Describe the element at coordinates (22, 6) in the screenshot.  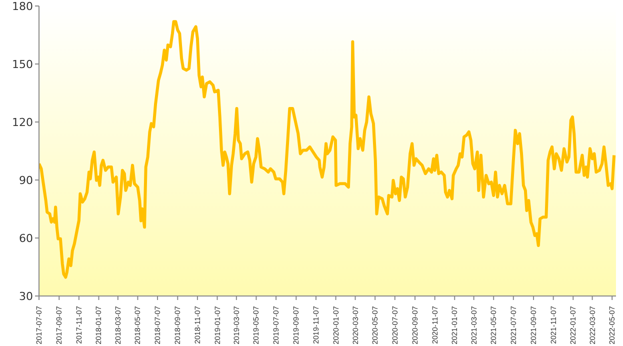
I see `y-tick-label: 180` at that location.